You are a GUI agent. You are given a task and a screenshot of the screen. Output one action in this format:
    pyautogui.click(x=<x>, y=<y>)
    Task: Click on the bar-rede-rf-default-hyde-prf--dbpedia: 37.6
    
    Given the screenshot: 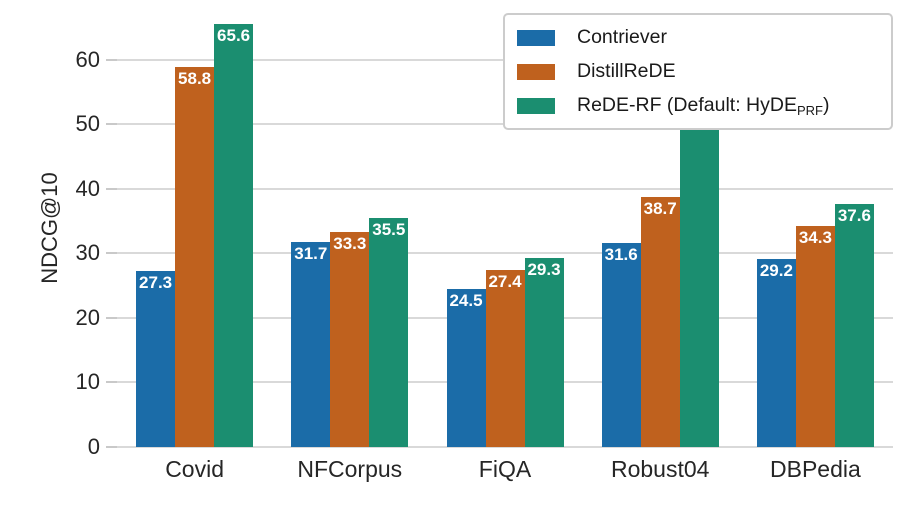 What is the action you would take?
    pyautogui.click(x=854, y=325)
    